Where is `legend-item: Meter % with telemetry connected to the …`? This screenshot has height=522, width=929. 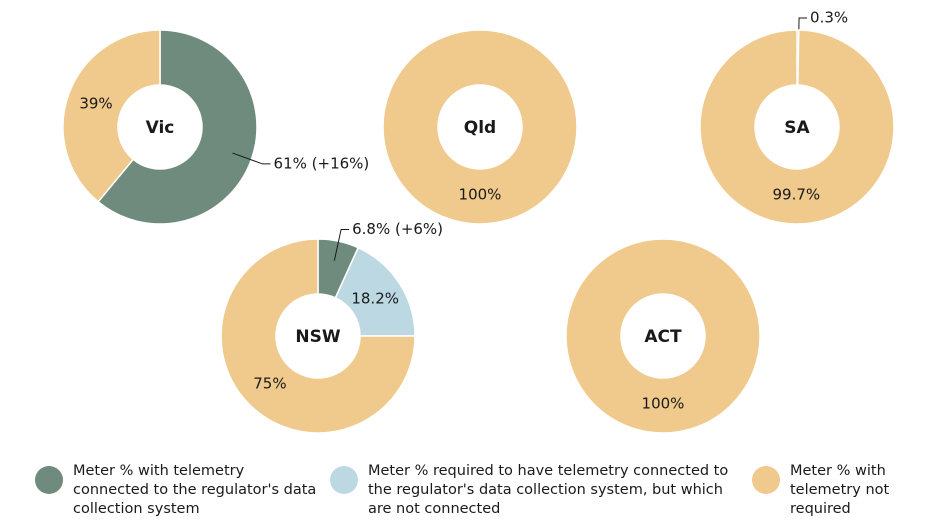
legend-item: Meter % with telemetry connected to the … is located at coordinates (176, 490).